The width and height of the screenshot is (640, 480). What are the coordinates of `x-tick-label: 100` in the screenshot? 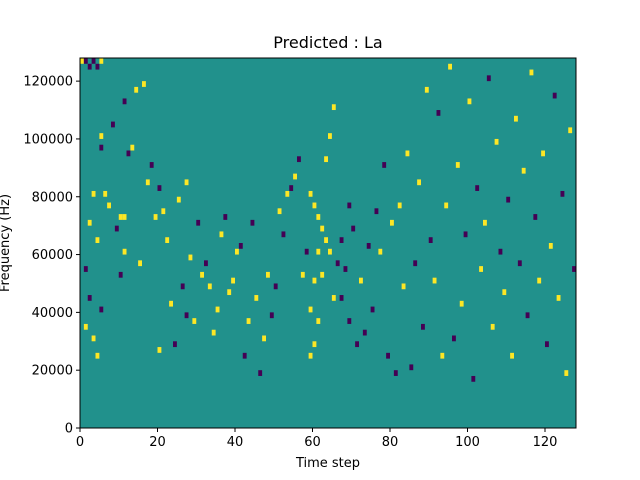 It's located at (467, 442).